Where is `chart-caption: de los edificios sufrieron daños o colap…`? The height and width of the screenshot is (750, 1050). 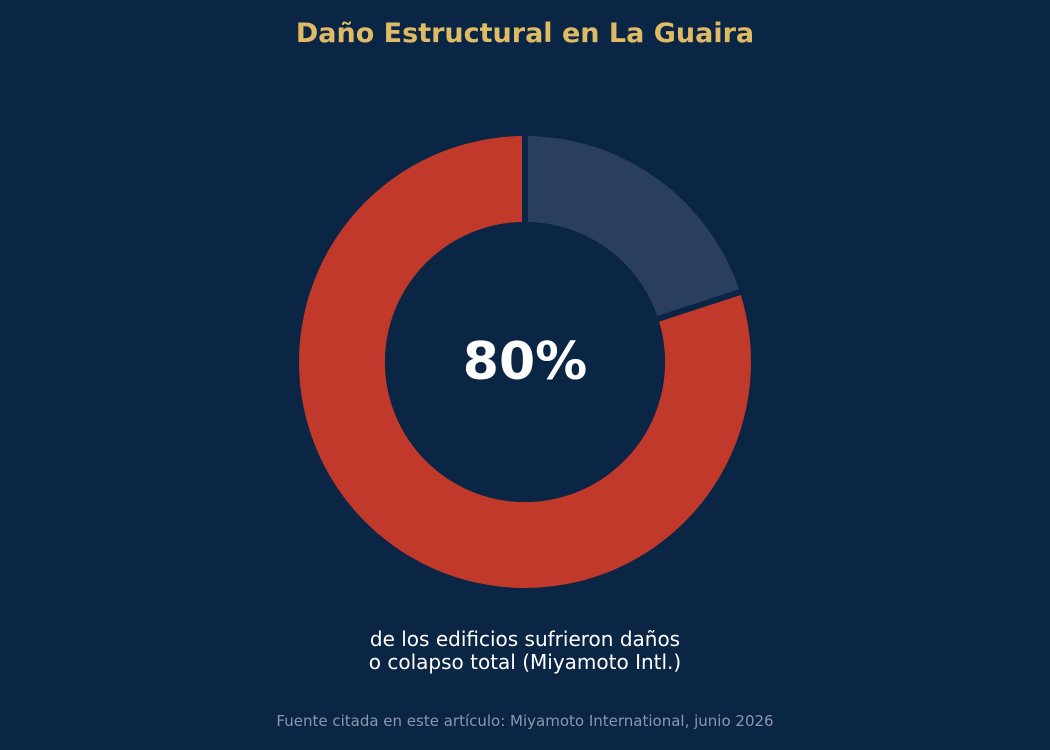
chart-caption: de los edificios sufrieron daños o colap… is located at coordinates (525, 651).